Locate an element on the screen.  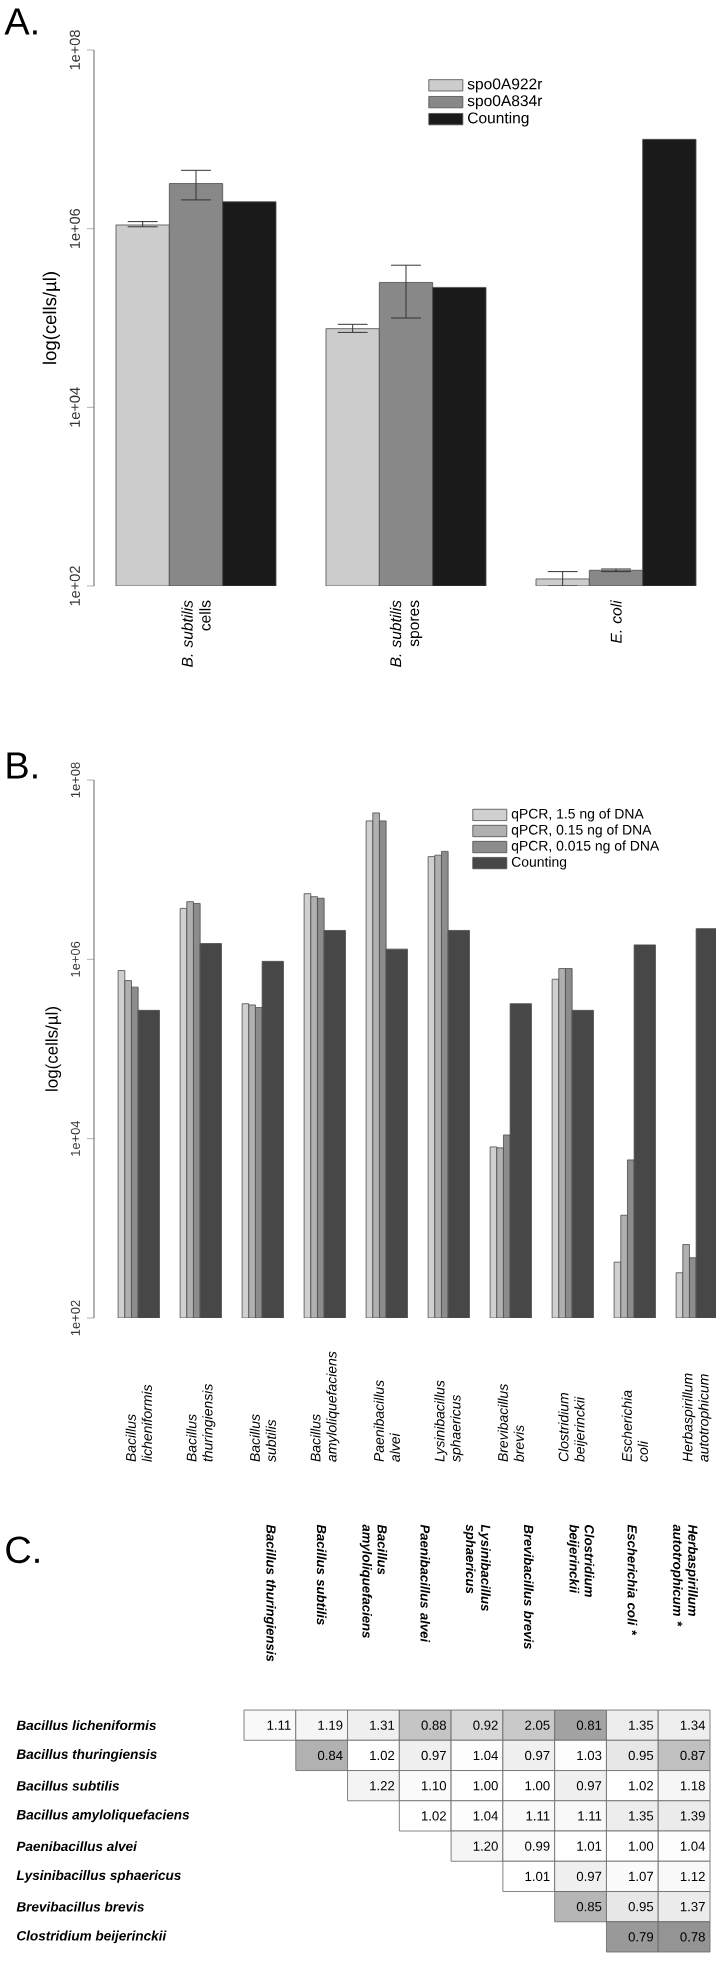
chart-title: C. is located at coordinates (22, 1550).